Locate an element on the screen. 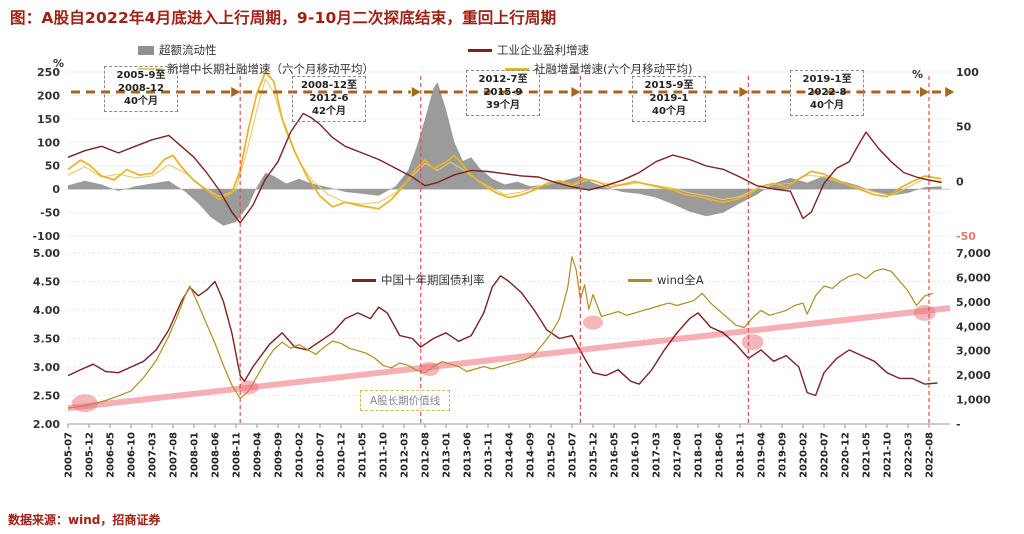 Image resolution: width=1024 pixels, height=534 pixels. x-axis-label: 2017-03 is located at coordinates (657, 455).